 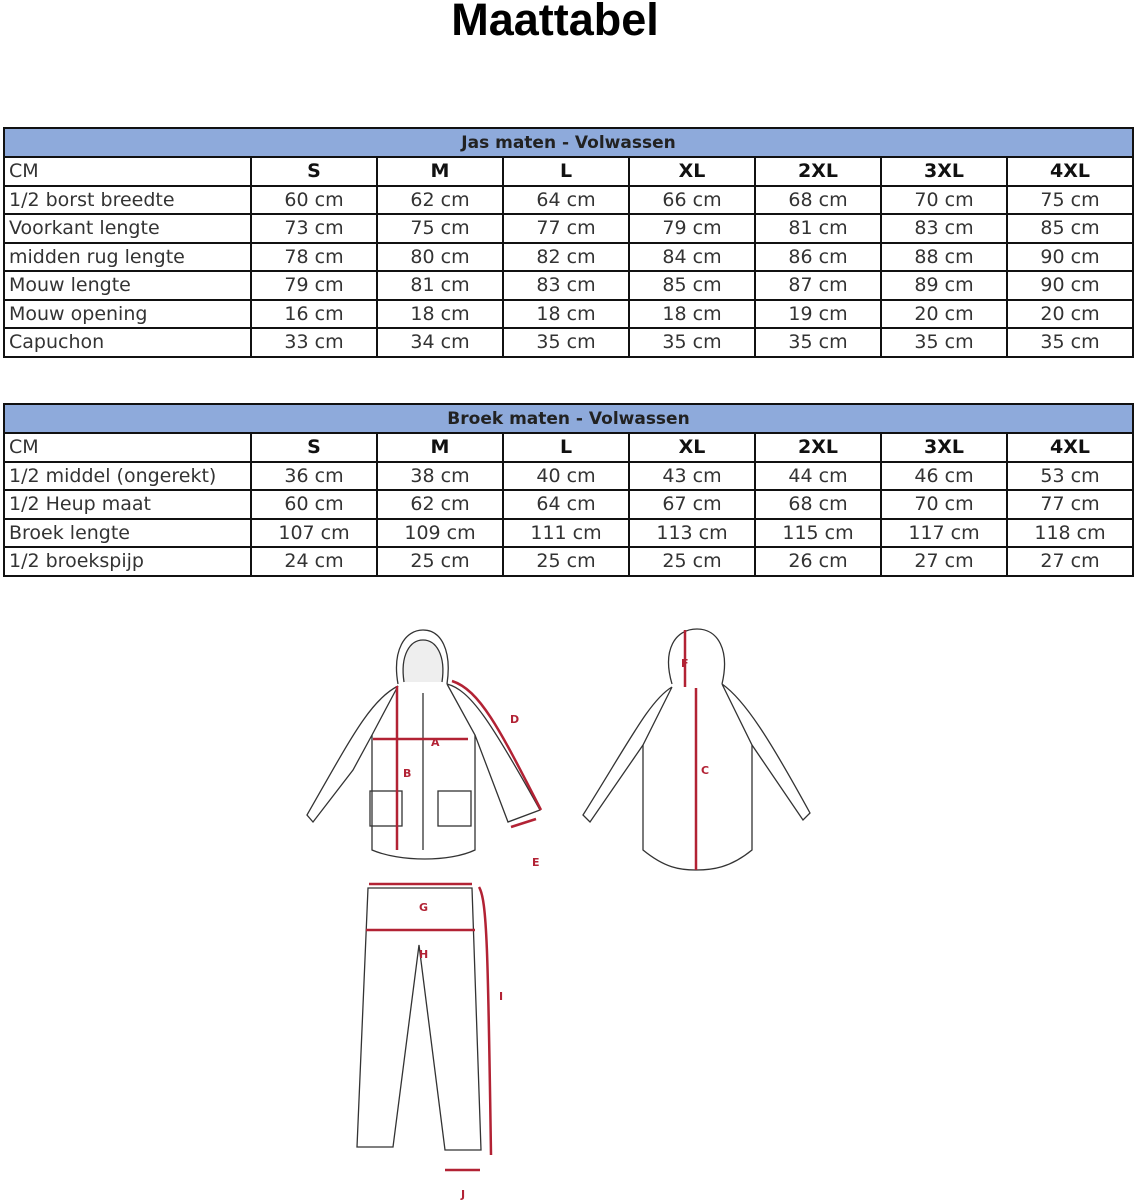 I want to click on measurement-cell: 43 cm, so click(x=692, y=475).